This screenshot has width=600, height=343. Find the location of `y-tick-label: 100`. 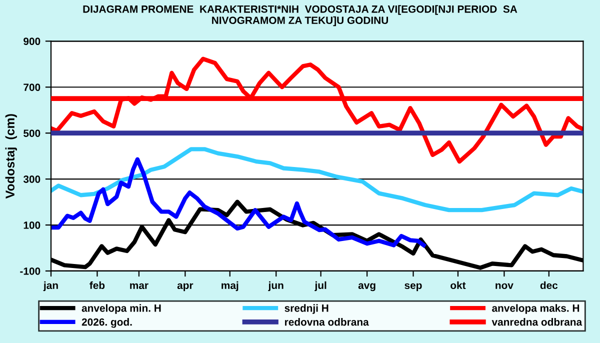

y-tick-label: 100 is located at coordinates (32, 225).